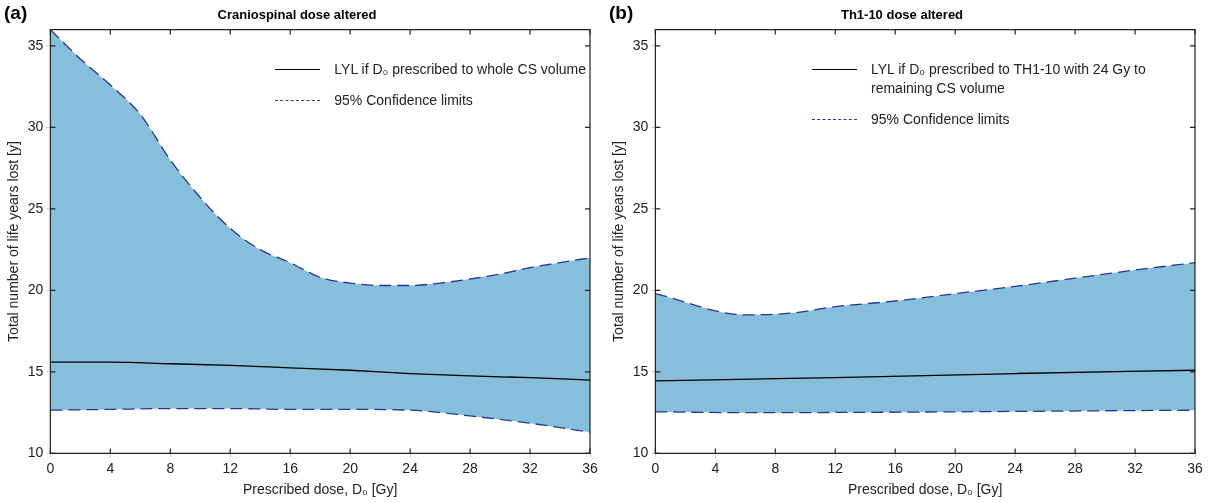  What do you see at coordinates (297, 15) in the screenshot?
I see `chart-title: Craniospinal dose altered` at bounding box center [297, 15].